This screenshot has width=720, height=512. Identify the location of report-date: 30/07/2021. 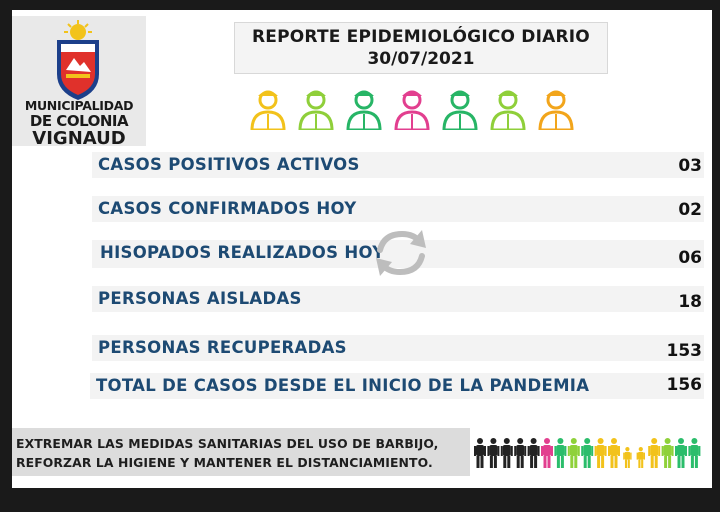
(421, 59).